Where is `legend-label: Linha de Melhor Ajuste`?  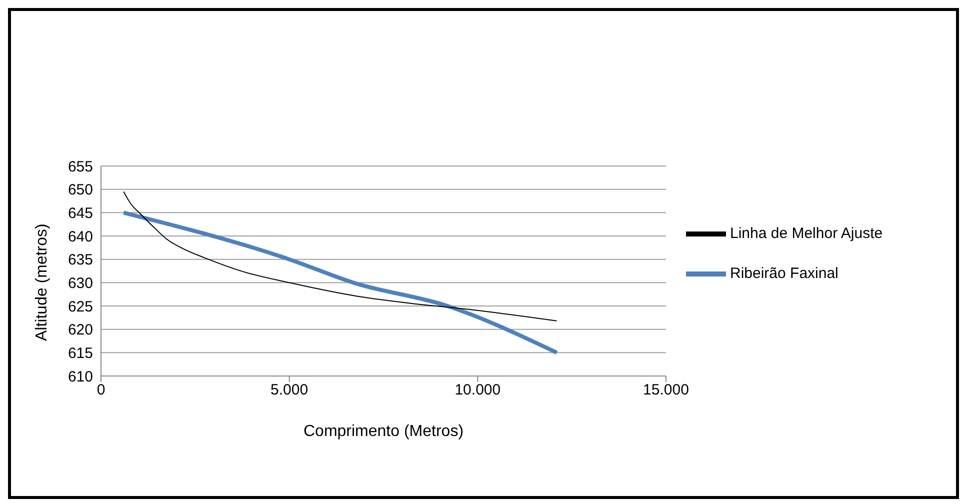
legend-label: Linha de Melhor Ajuste is located at coordinates (806, 233).